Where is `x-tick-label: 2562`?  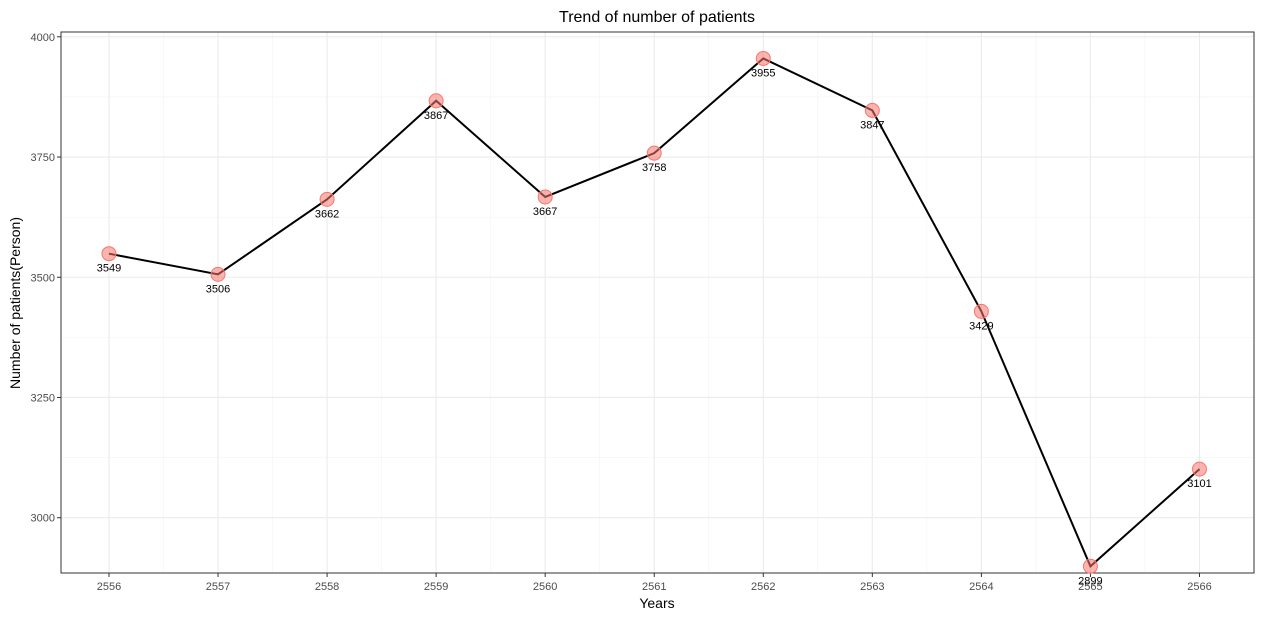 x-tick-label: 2562 is located at coordinates (763, 587).